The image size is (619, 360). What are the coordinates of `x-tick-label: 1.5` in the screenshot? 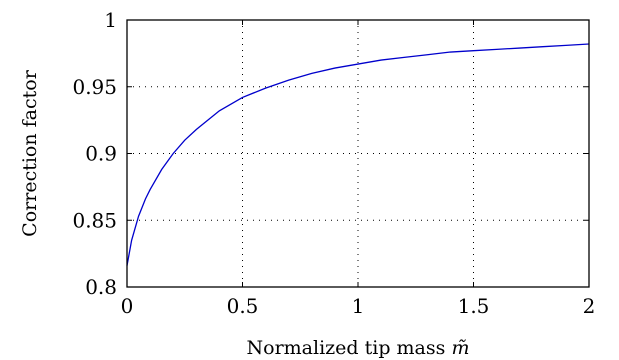 It's located at (474, 306).